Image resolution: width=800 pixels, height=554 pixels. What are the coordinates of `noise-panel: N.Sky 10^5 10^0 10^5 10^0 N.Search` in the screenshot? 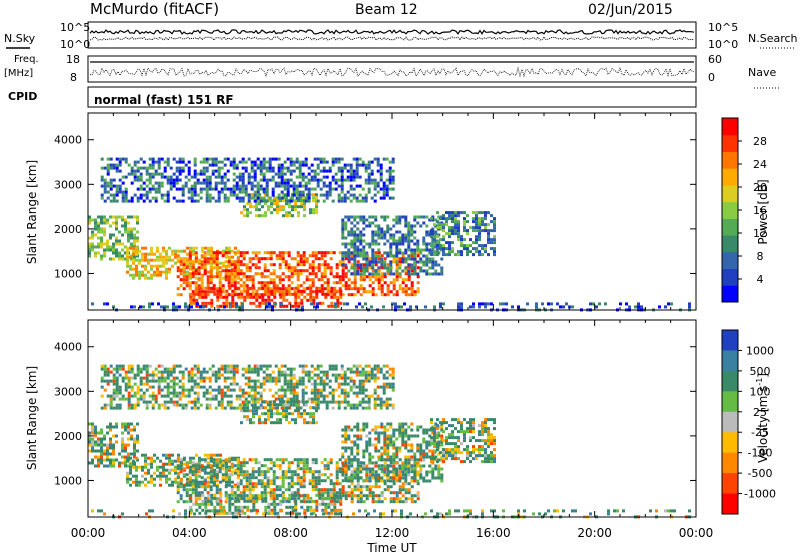 It's located at (401, 36).